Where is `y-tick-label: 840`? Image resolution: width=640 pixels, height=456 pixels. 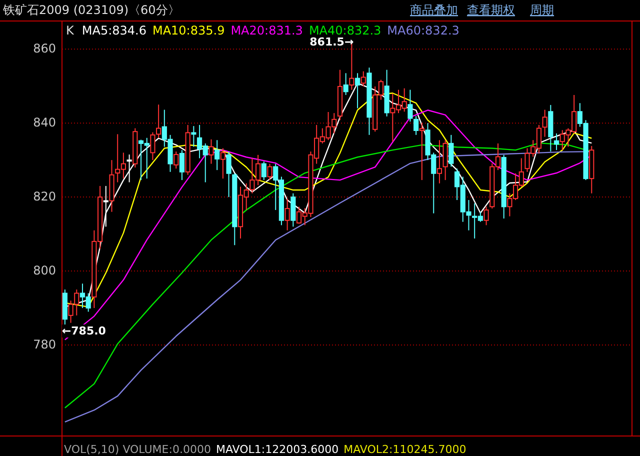
y-tick-label: 840 is located at coordinates (44, 122).